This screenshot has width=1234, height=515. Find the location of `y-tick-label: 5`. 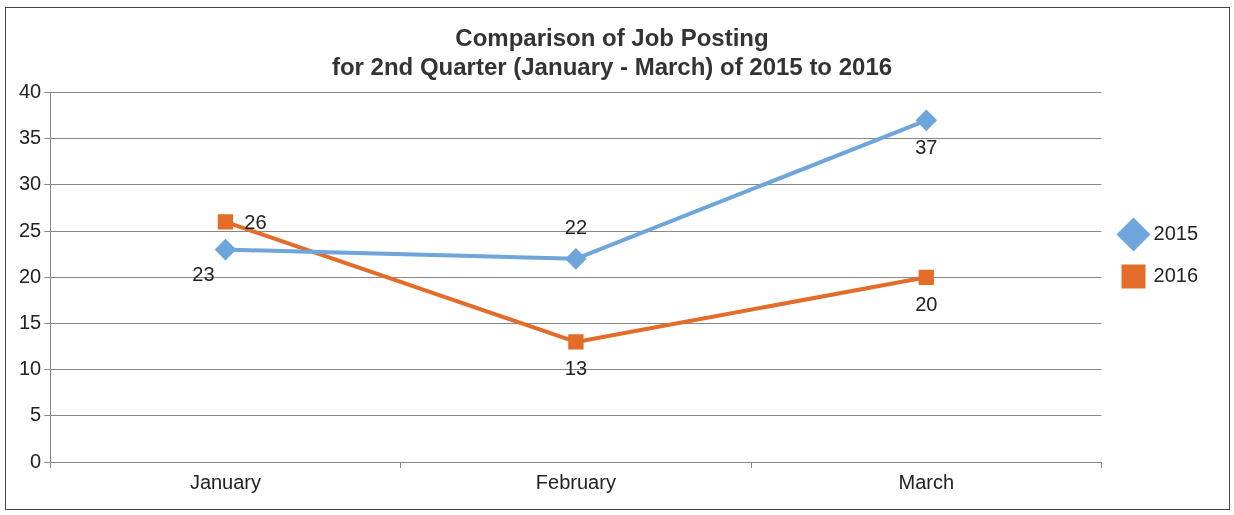

y-tick-label: 5 is located at coordinates (36, 414).